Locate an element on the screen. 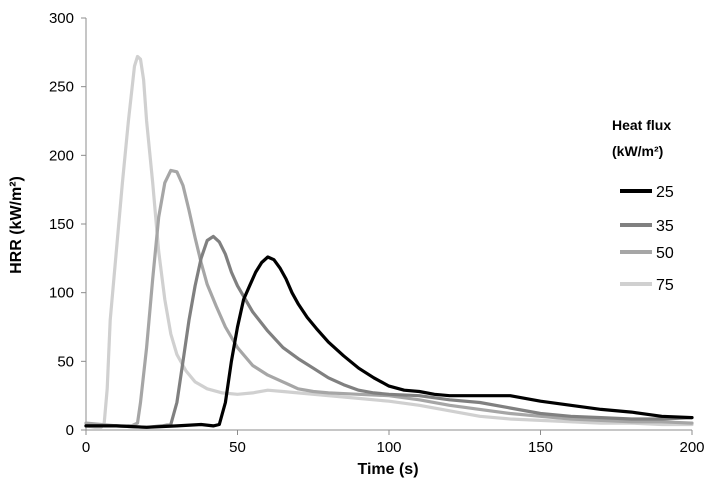 The image size is (716, 482). y-tick-label: 300 is located at coordinates (61, 18).